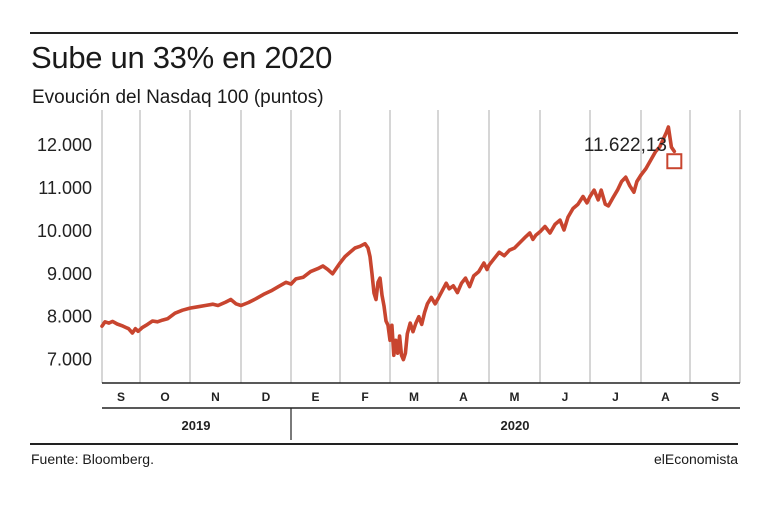 This screenshot has width=770, height=507. I want to click on brand-logo-text: elEconomista, so click(695, 459).